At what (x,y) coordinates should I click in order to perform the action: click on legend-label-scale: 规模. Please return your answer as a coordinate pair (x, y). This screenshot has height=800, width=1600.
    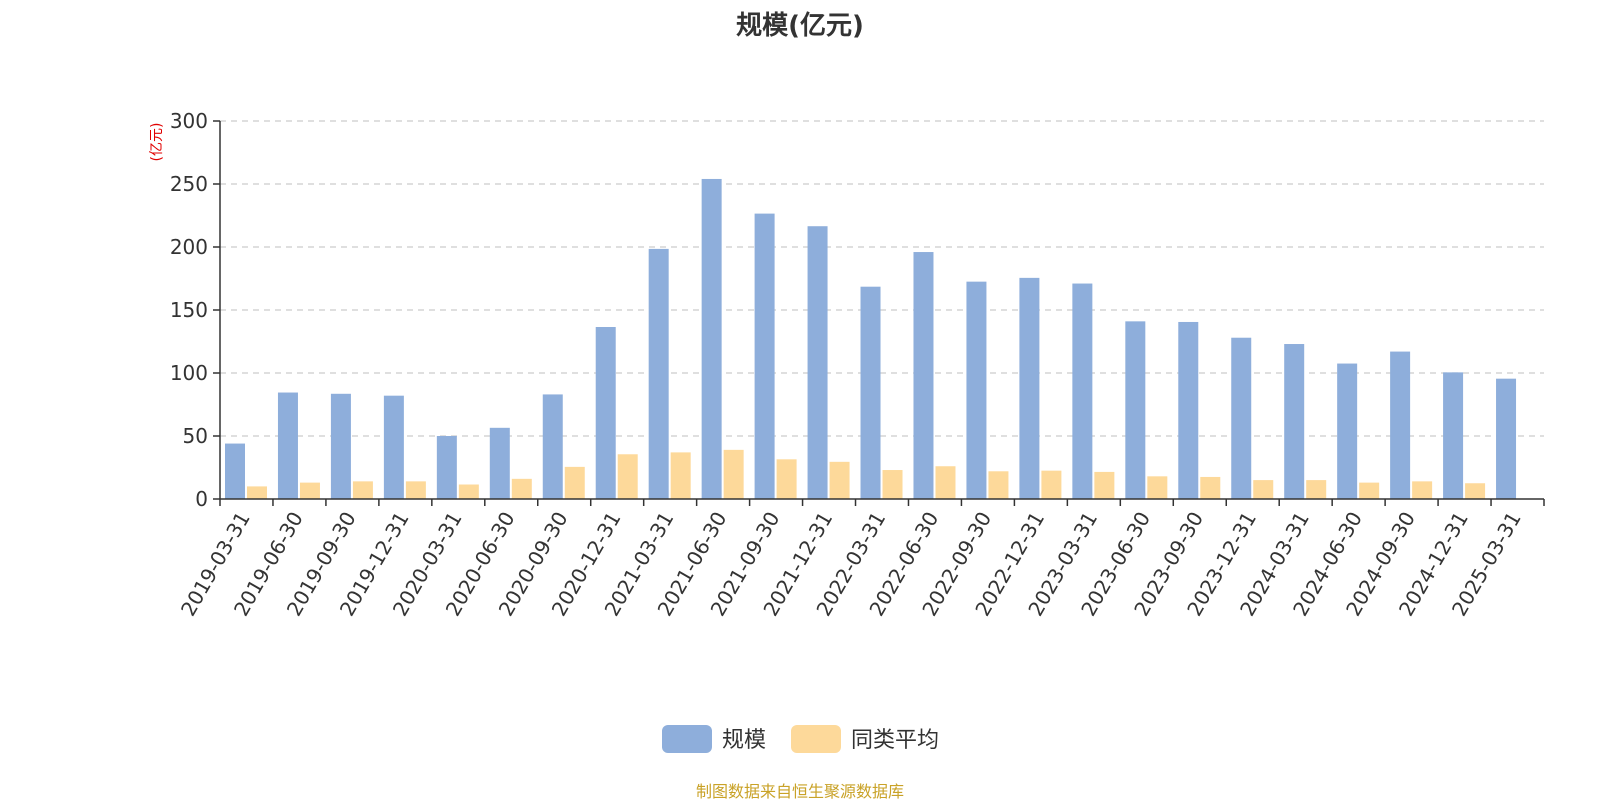
    Looking at the image, I should click on (744, 740).